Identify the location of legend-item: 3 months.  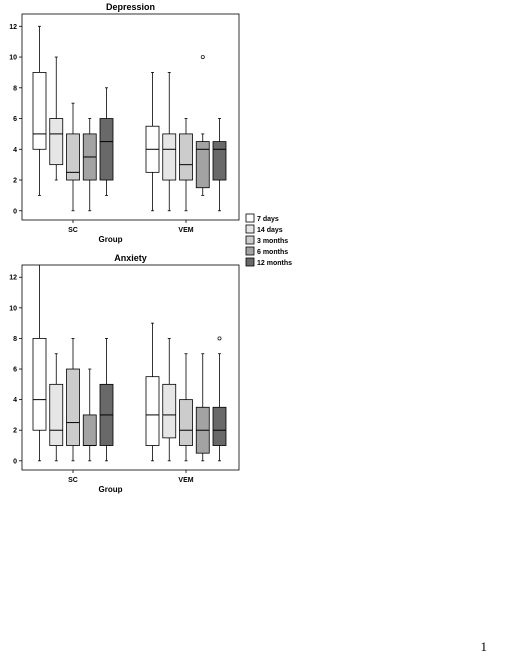
(266, 240).